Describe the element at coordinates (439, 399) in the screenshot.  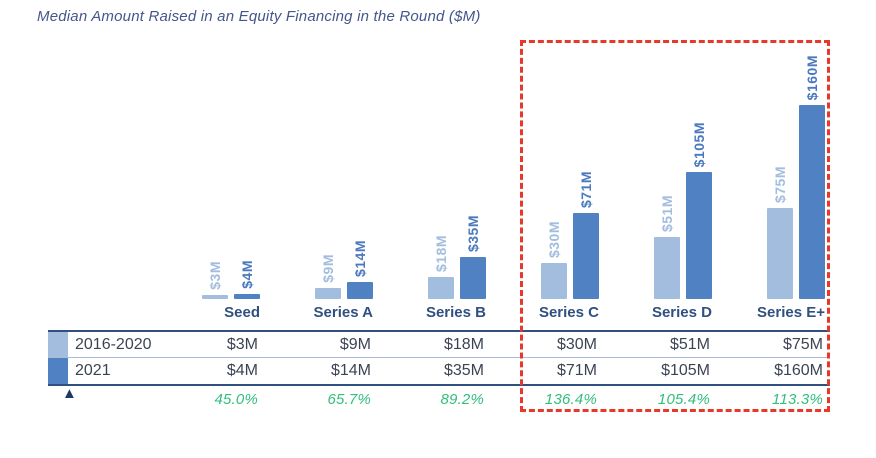
I see `table-row-change: ▲ 45.0% 65.7% 89.2% 136.4% 105.4% 113.3%` at that location.